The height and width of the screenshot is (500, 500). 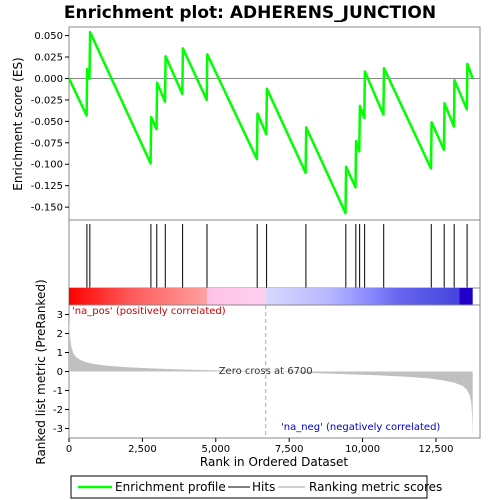 What do you see at coordinates (58, 391) in the screenshot?
I see `metric-y-tick-label: -1` at bounding box center [58, 391].